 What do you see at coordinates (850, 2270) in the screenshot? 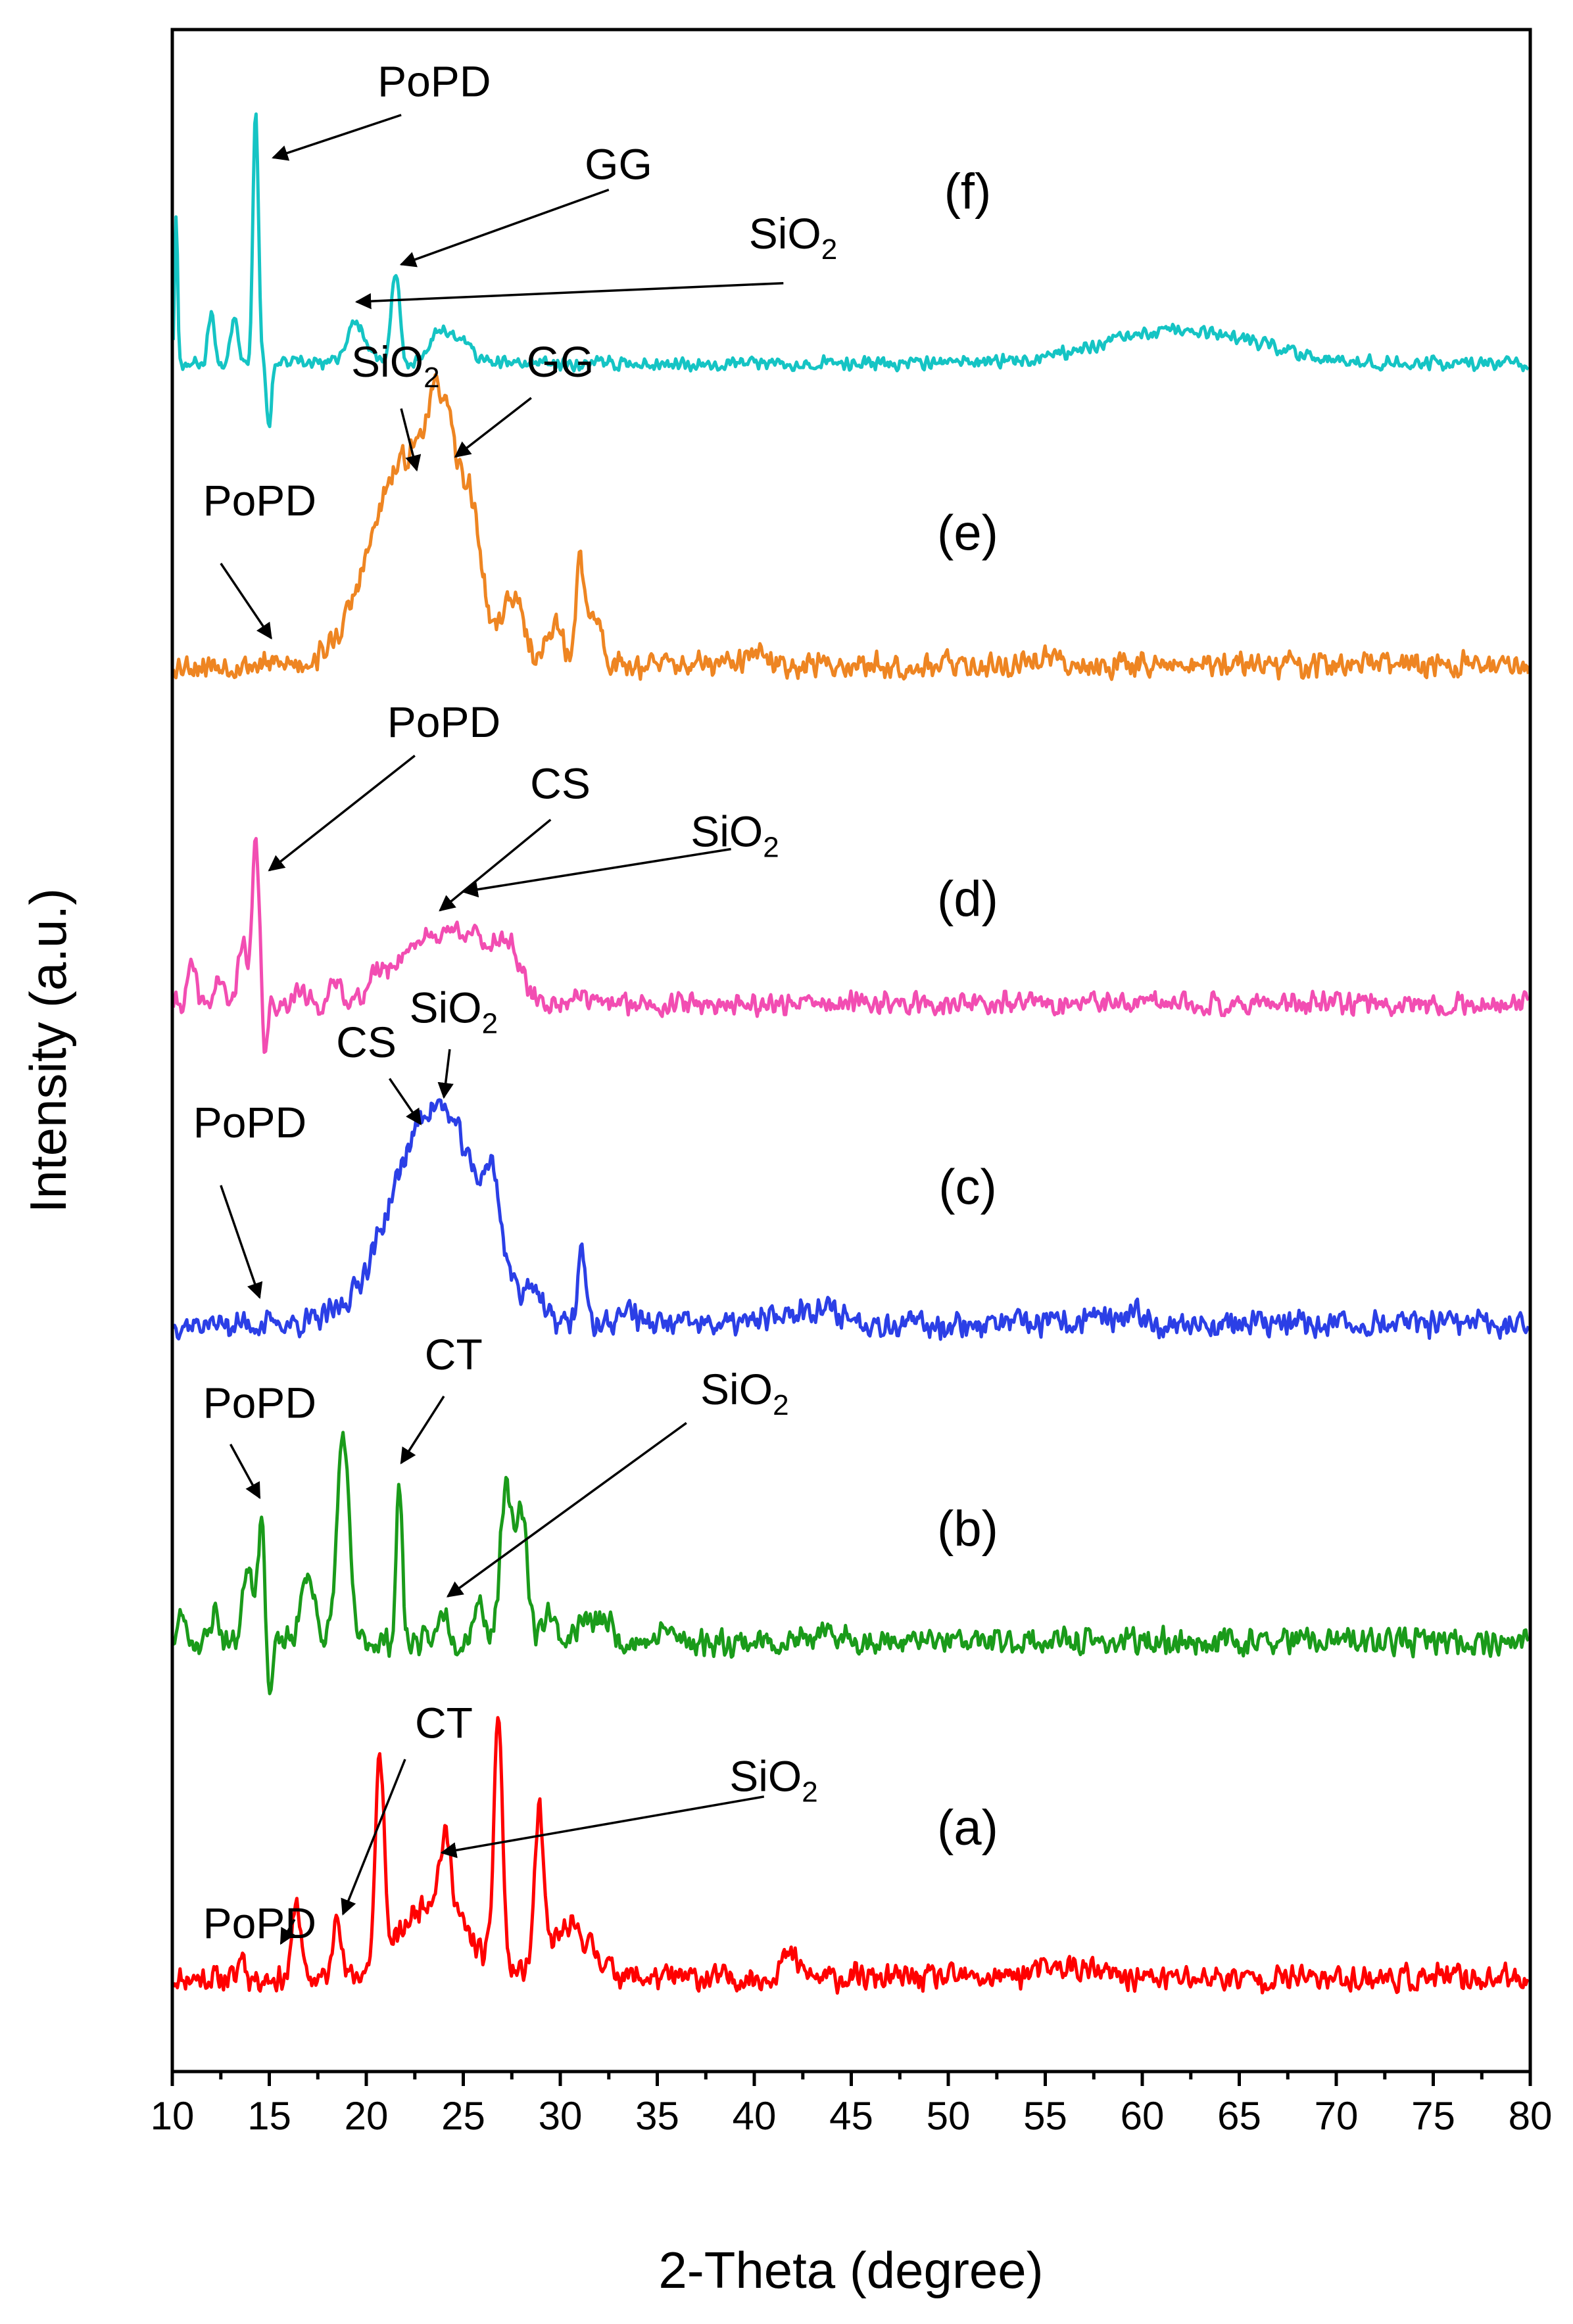
I see `x-axis-title: 2-Theta (degree)` at bounding box center [850, 2270].